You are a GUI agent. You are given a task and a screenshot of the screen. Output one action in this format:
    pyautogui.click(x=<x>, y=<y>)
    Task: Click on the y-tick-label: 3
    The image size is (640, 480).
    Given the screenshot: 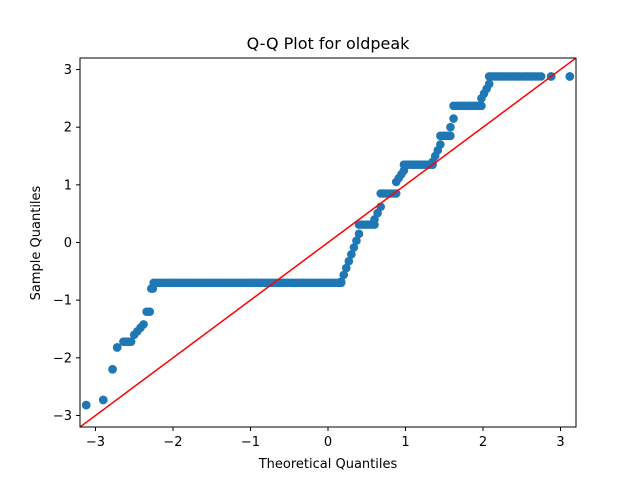 What is the action you would take?
    pyautogui.click(x=68, y=70)
    